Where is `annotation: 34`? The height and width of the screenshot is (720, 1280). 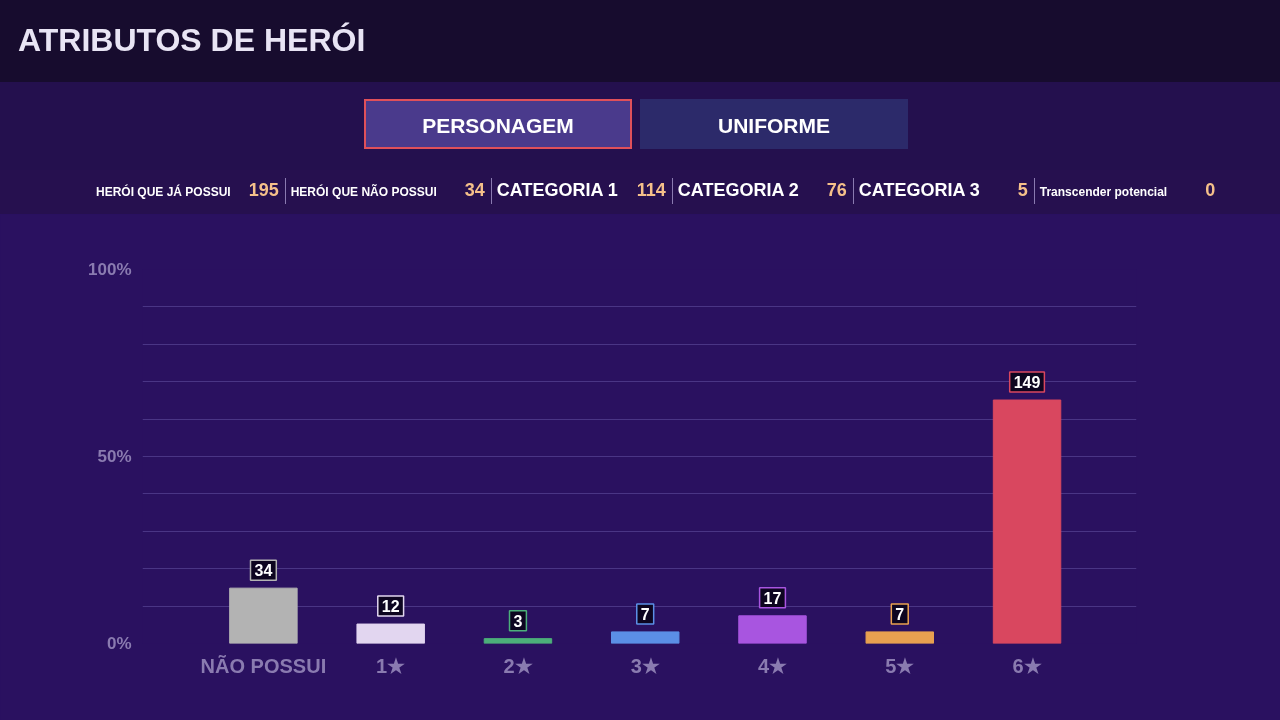 annotation: 34 is located at coordinates (263, 571).